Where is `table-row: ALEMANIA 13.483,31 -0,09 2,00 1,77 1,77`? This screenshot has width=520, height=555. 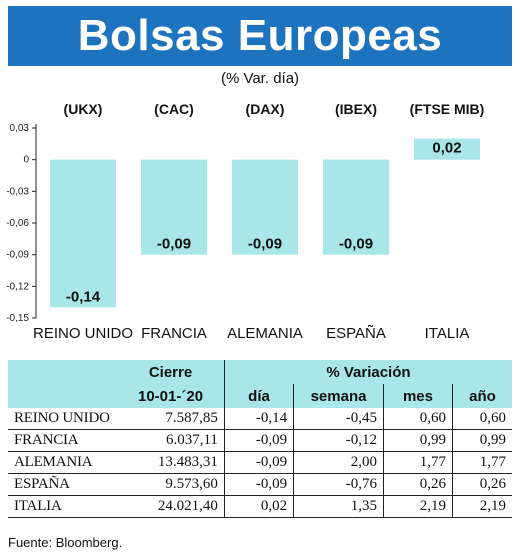
table-row: ALEMANIA 13.483,31 -0,09 2,00 1,77 1,77 is located at coordinates (260, 462).